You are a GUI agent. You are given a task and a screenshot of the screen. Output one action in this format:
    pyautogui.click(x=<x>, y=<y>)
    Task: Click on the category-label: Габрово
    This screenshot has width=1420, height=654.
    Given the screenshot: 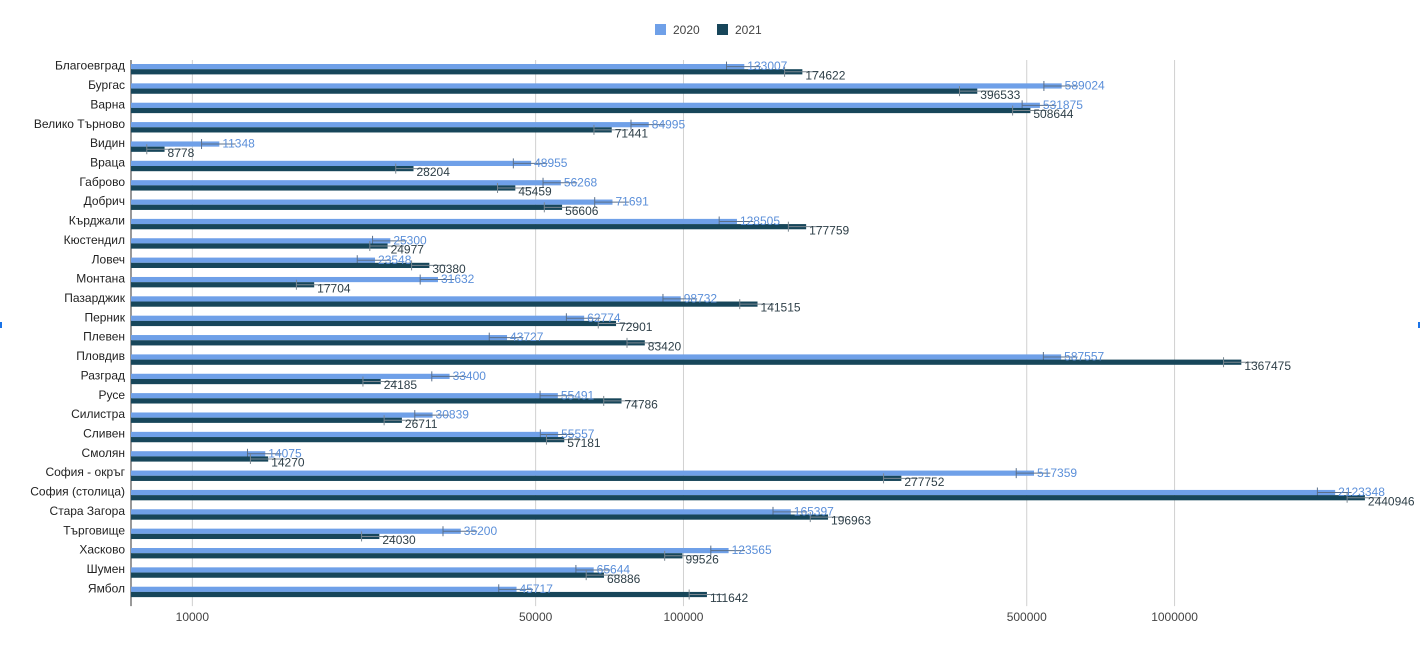 What is the action you would take?
    pyautogui.click(x=102, y=182)
    